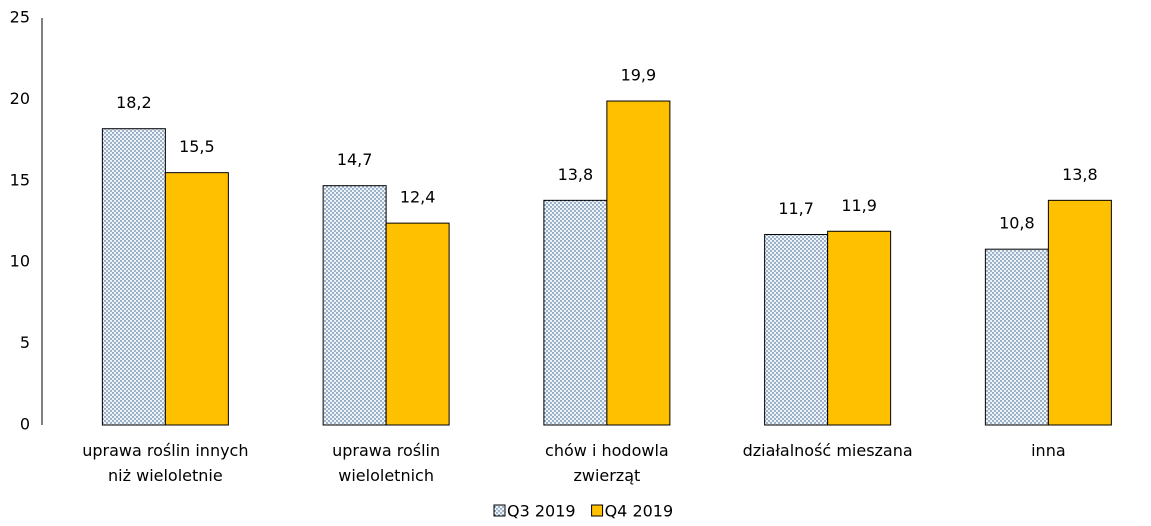 This screenshot has height=526, width=1151. What do you see at coordinates (386, 463) in the screenshot?
I see `x-tick-label: uprawa roślin wieloletnich` at bounding box center [386, 463].